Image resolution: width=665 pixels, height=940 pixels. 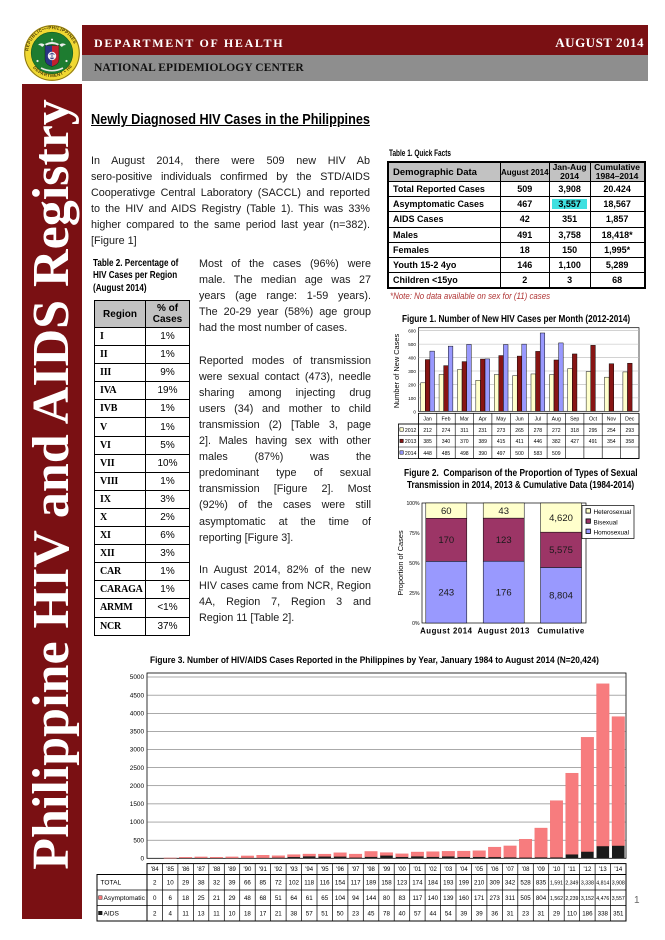 I want to click on svg-text: 38, so click(x=201, y=883).